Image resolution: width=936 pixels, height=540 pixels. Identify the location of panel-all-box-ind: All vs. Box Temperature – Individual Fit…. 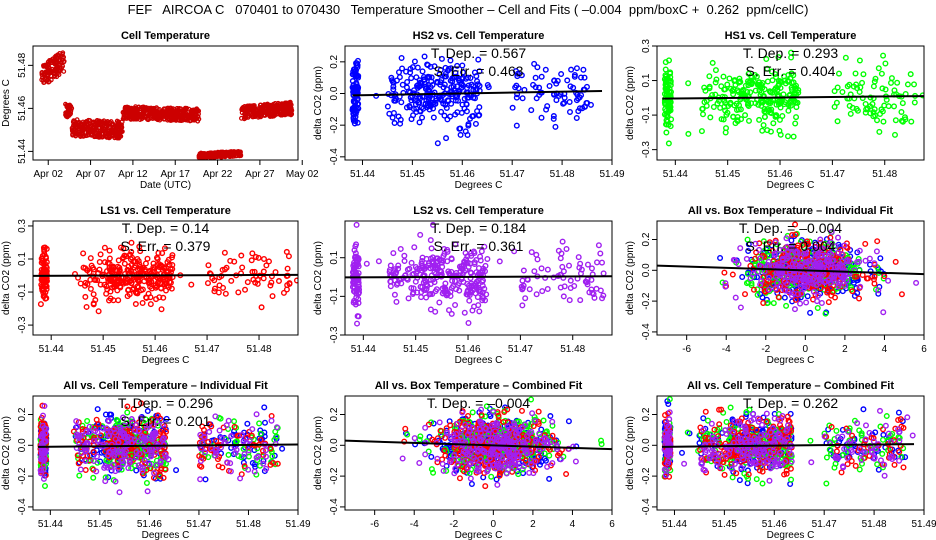
(776, 285).